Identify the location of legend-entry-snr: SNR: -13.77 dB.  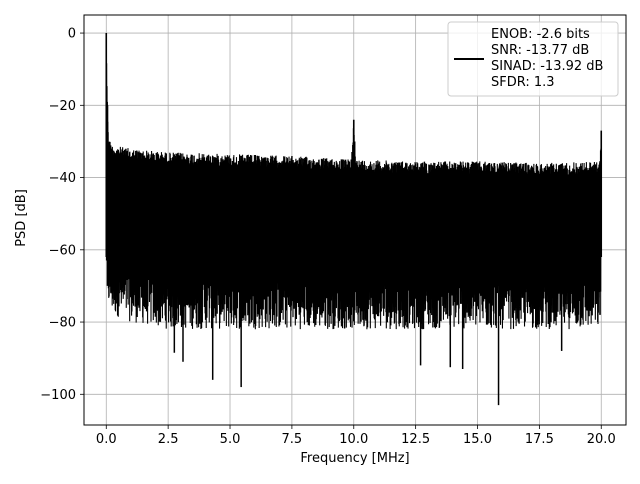
(540, 50).